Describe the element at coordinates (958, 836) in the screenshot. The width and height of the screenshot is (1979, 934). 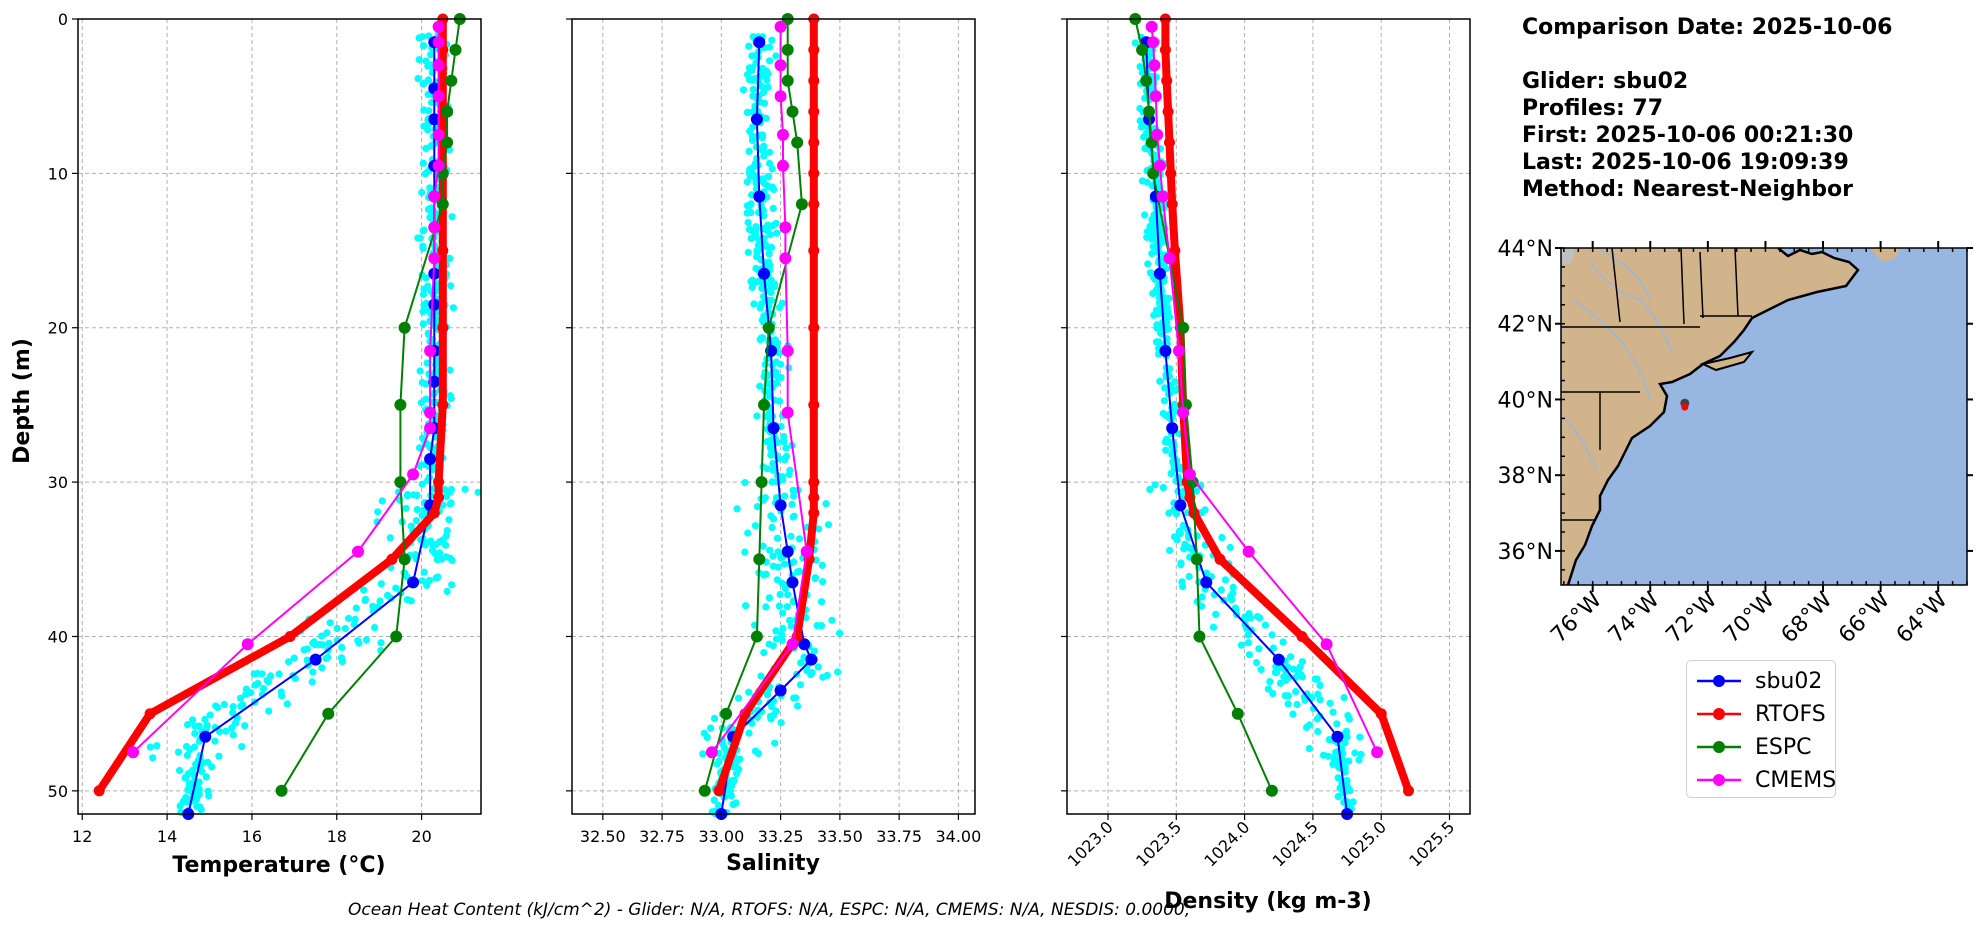
I see `x-tick-label: 34.00` at that location.